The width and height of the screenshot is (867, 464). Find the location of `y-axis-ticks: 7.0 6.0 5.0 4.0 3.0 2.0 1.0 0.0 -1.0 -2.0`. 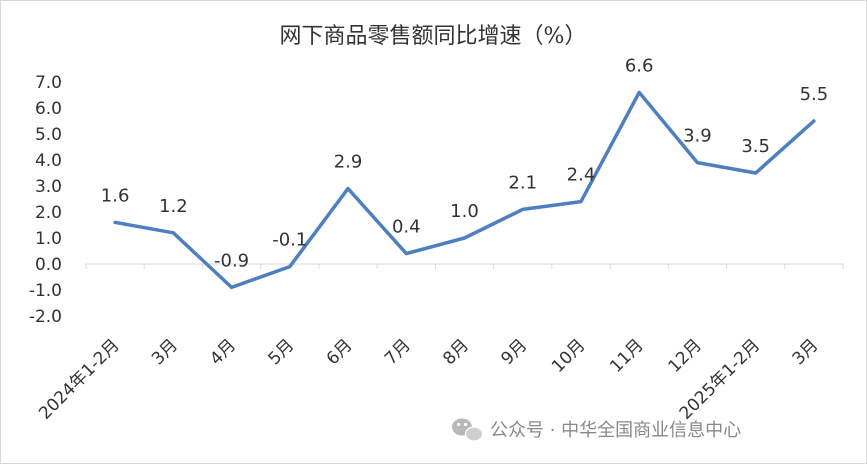

y-axis-ticks: 7.0 6.0 5.0 4.0 3.0 2.0 1.0 0.0 -1.0 -2.0 is located at coordinates (45, 200).